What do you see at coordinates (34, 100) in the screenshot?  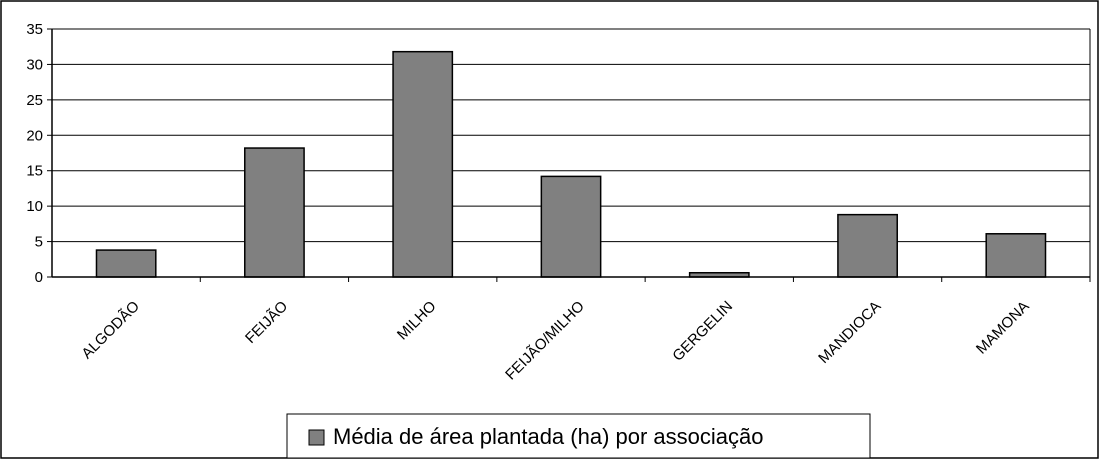 I see `y-tick-label: 25` at bounding box center [34, 100].